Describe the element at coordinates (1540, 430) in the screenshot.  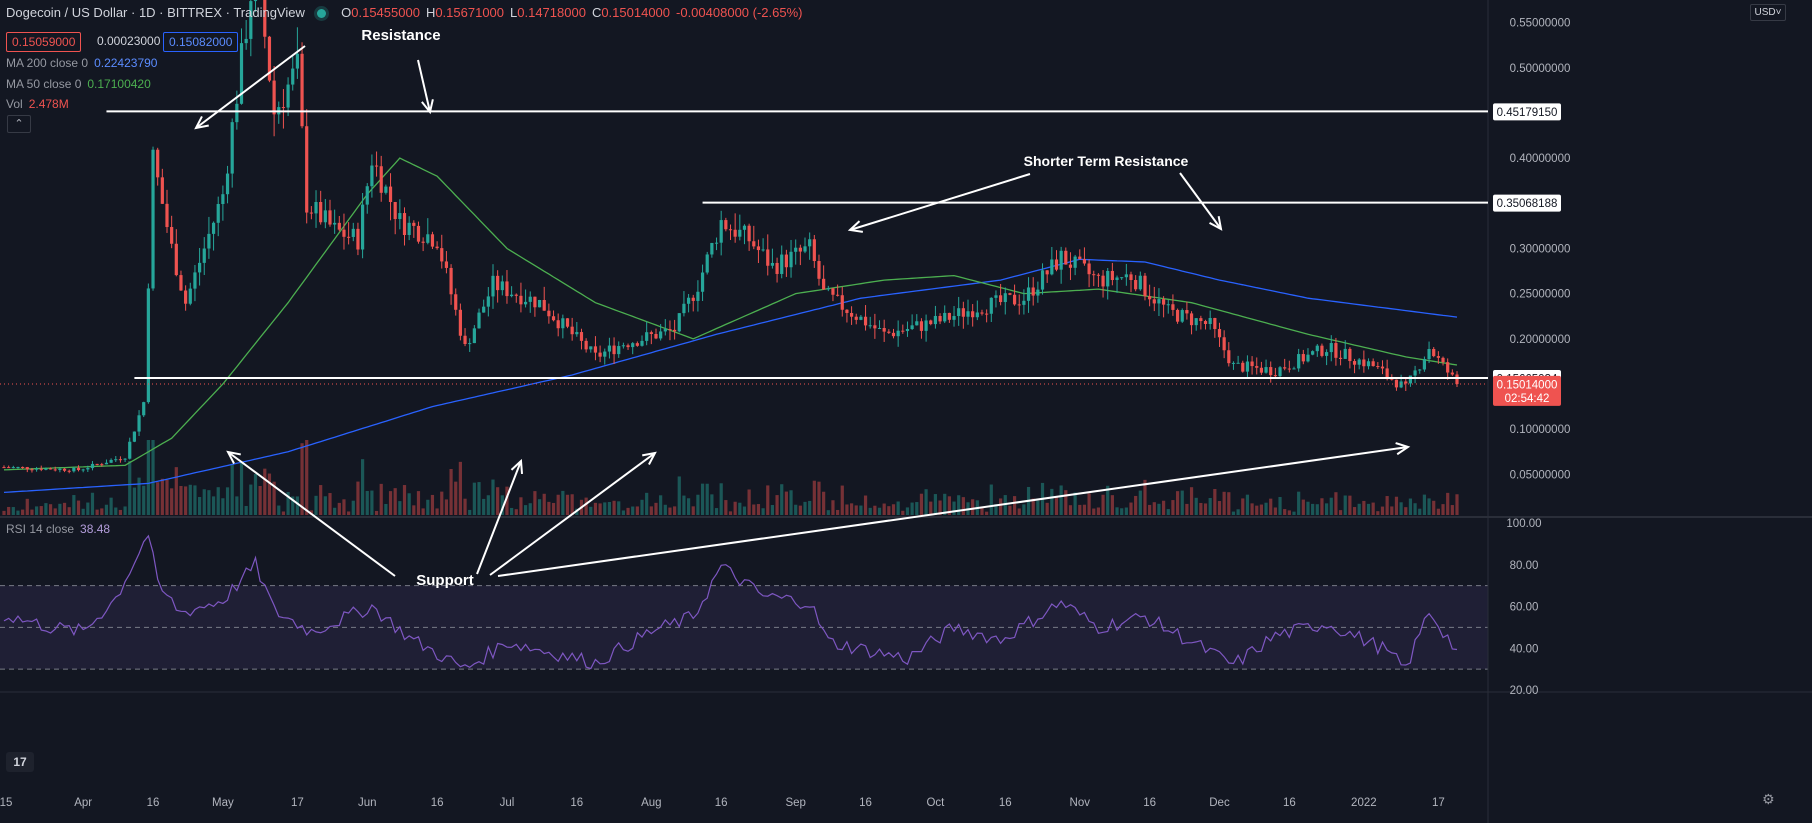
I see `price-tick-label: 0.10000000` at that location.